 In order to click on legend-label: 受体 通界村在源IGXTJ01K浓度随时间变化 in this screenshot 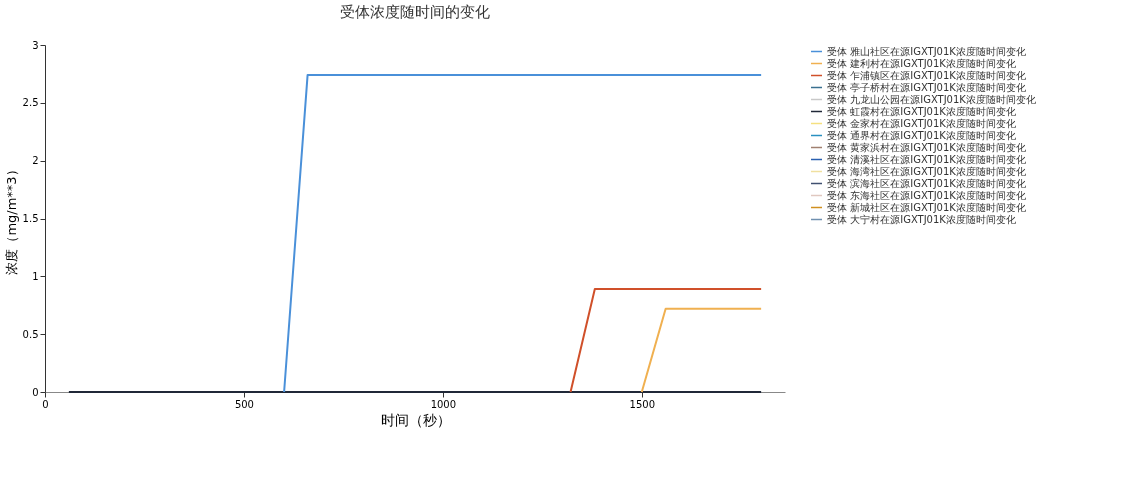, I will do `click(921, 135)`.